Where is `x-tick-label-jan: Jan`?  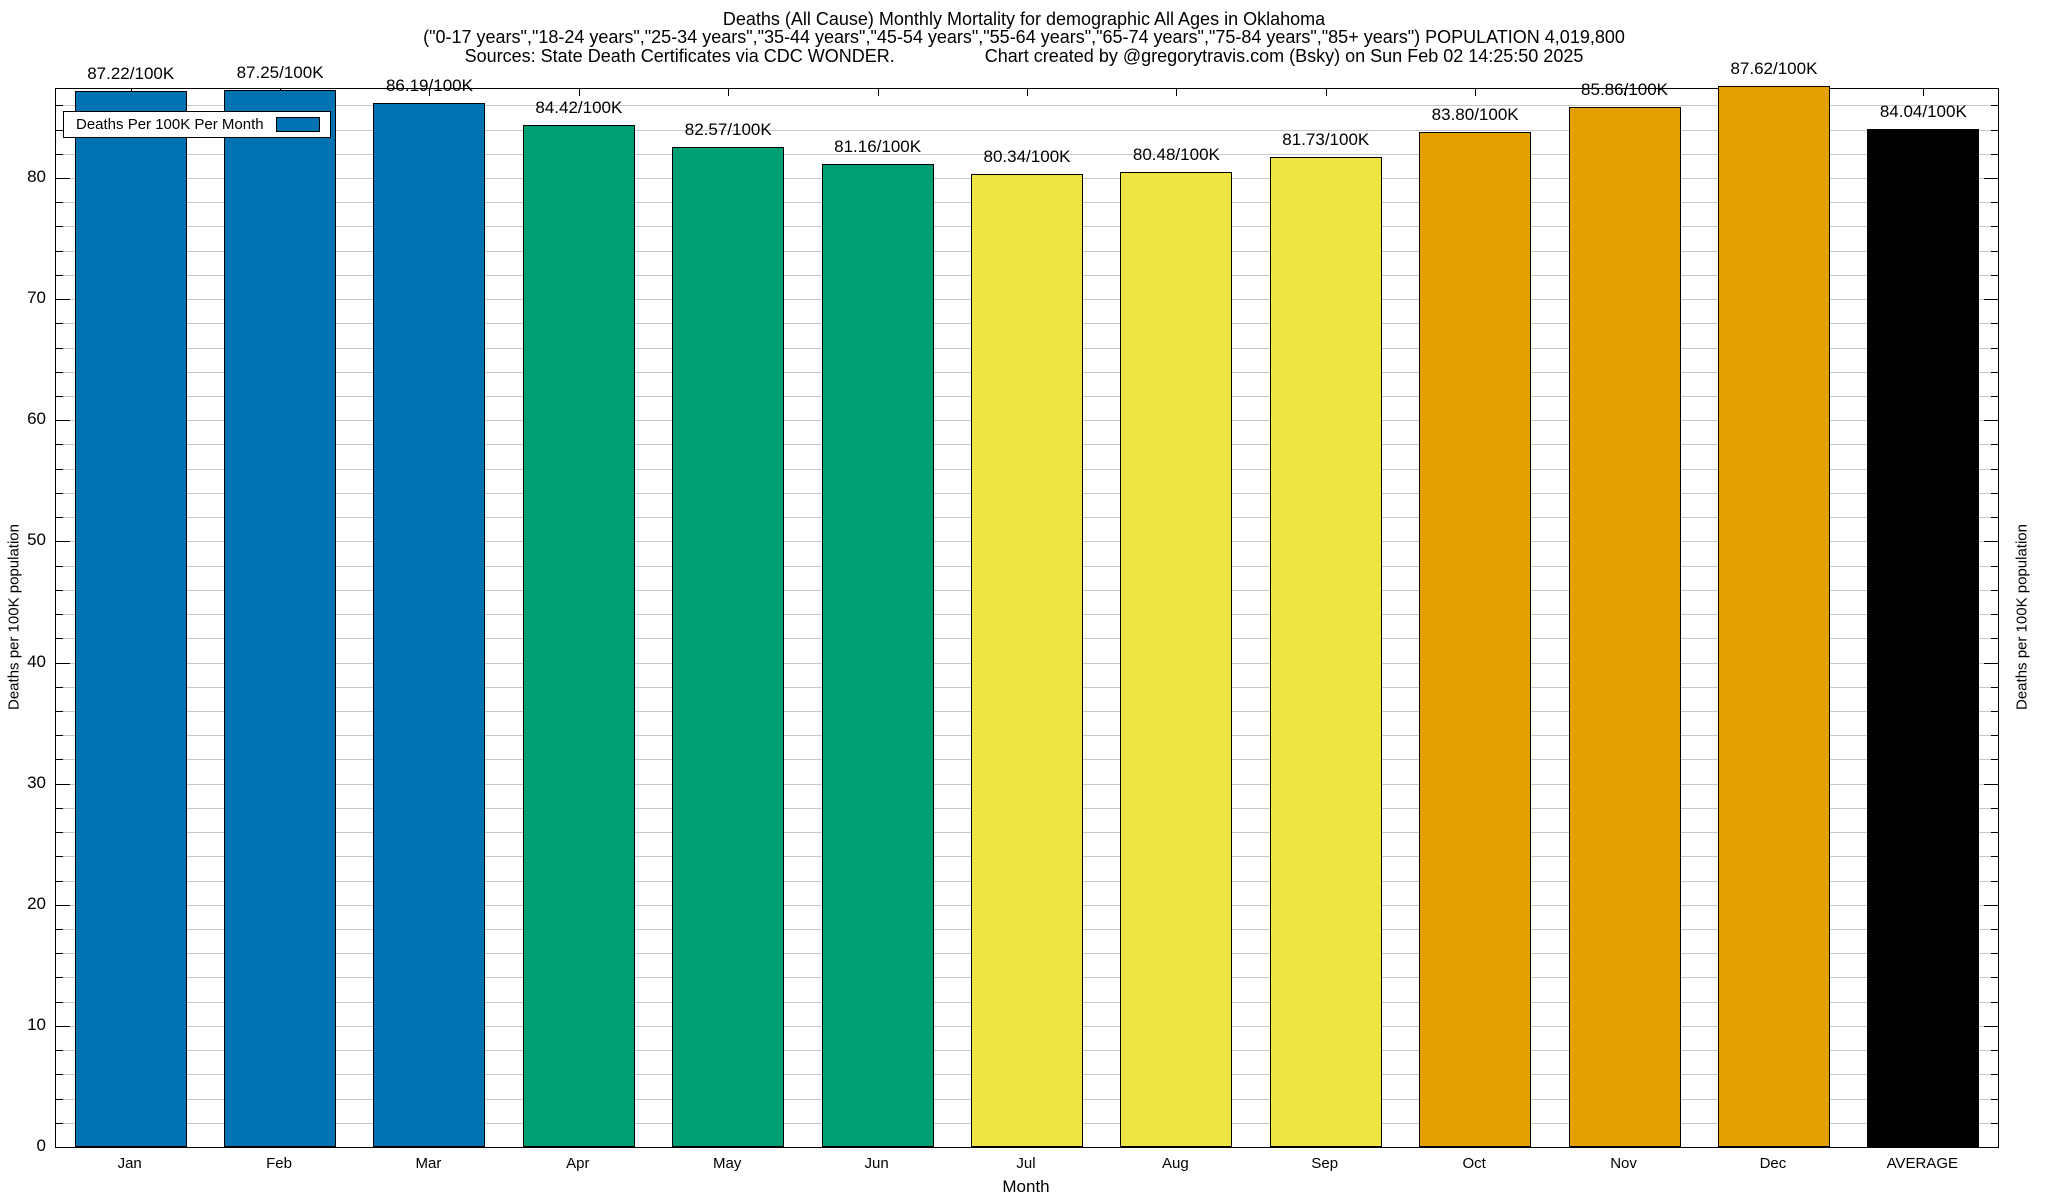 x-tick-label-jan: Jan is located at coordinates (129, 1163).